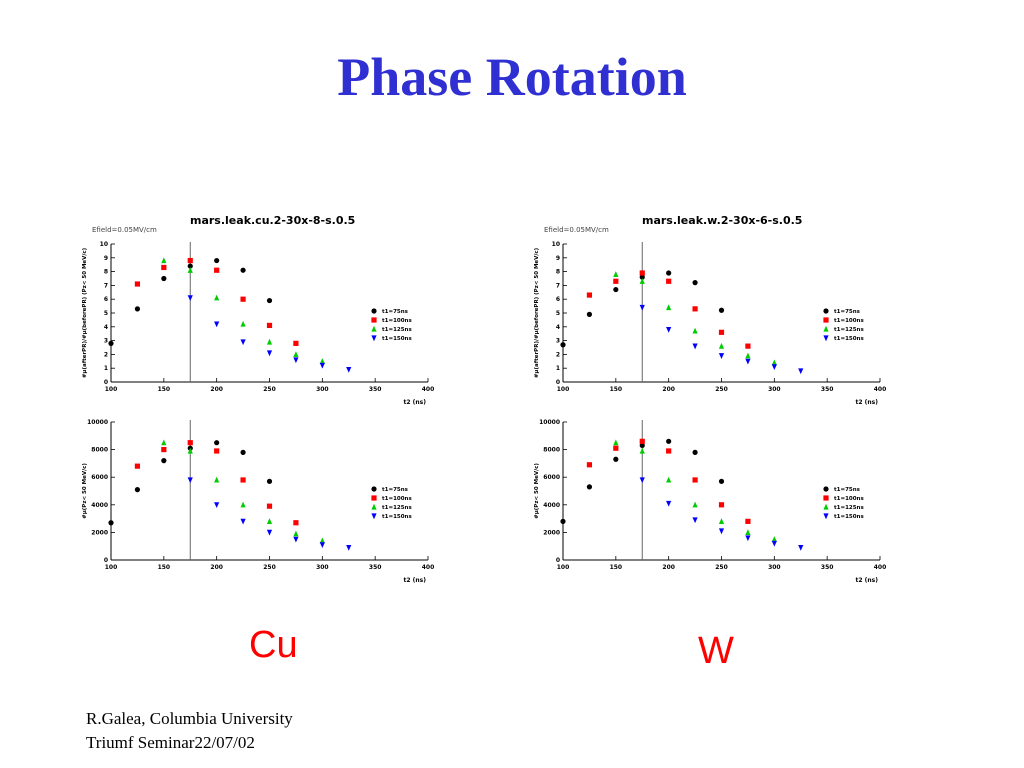 The image size is (1024, 768). What do you see at coordinates (722, 220) in the screenshot?
I see `chart-title: mars.leak.w.2-30x-6-s.0.5` at bounding box center [722, 220].